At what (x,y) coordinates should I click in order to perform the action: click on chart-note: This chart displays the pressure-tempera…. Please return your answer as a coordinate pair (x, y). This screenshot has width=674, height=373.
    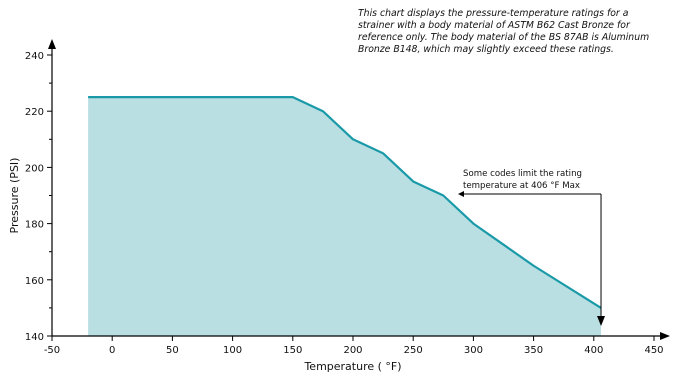
    Looking at the image, I should click on (504, 31).